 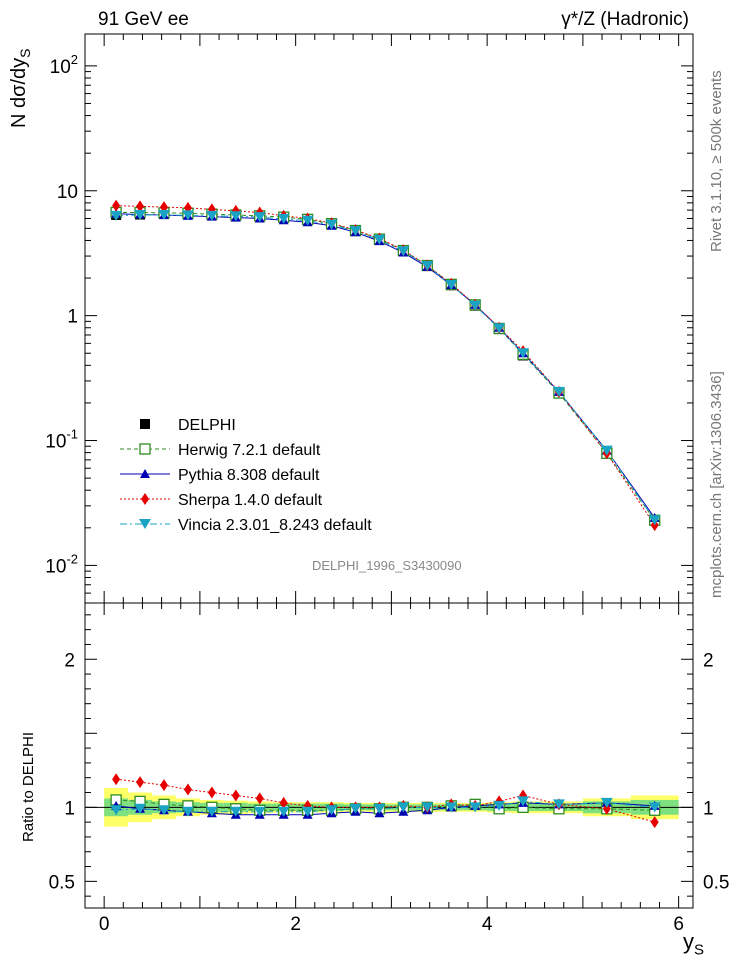 What do you see at coordinates (67, 192) in the screenshot?
I see `main-y-tick-label: 10` at bounding box center [67, 192].